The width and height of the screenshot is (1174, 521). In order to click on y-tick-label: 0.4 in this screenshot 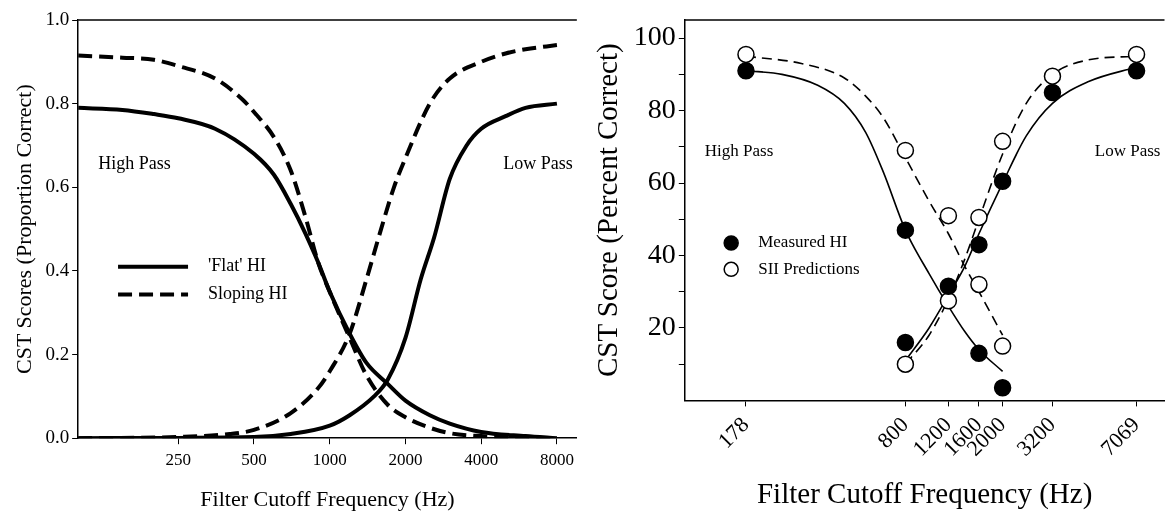, I will do `click(57, 269)`.